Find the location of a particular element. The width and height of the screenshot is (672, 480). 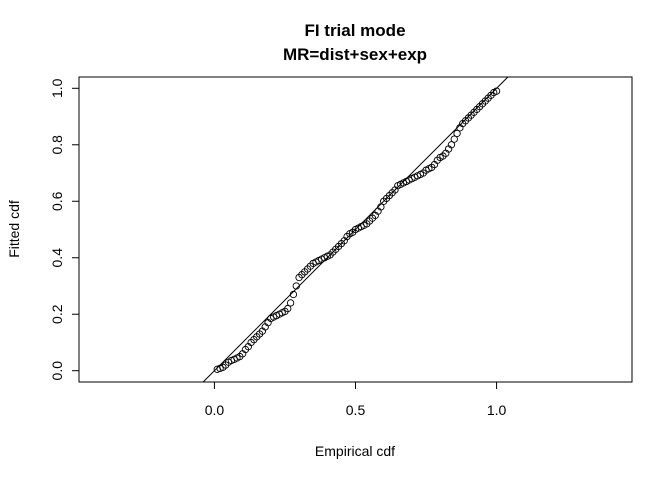

chart-title: FI trial mode is located at coordinates (354, 30).